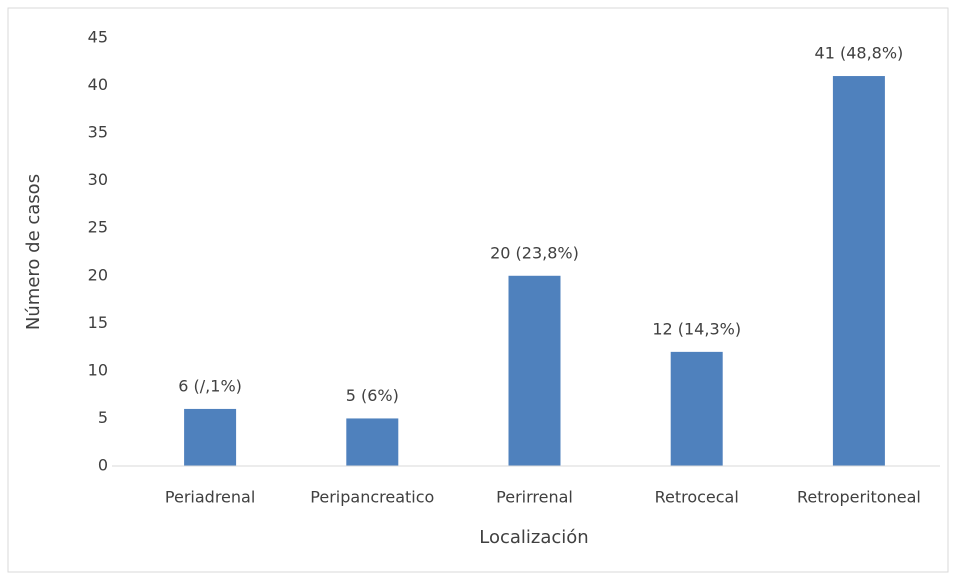 The height and width of the screenshot is (580, 956). I want to click on x-tick-label: Periadrenal, so click(210, 497).